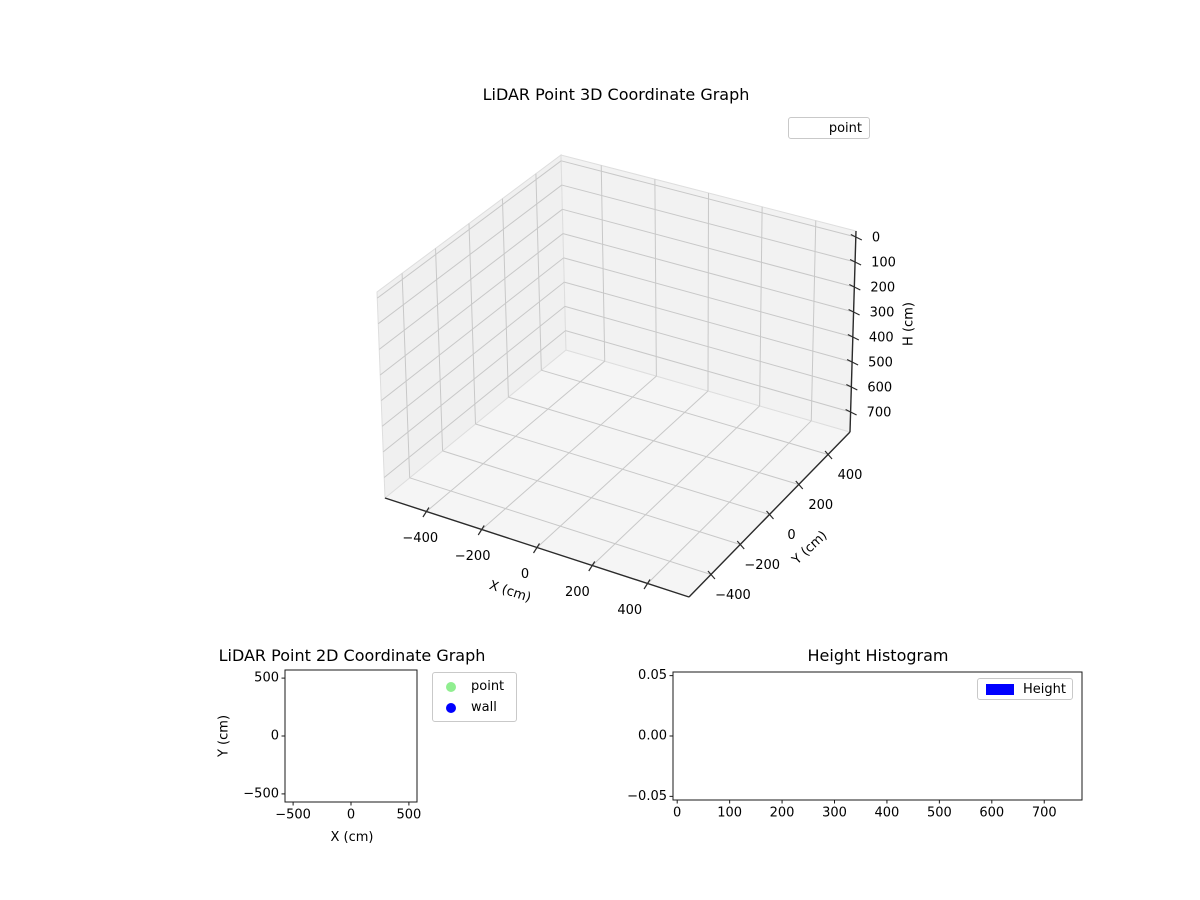 Image resolution: width=1200 pixels, height=900 pixels. What do you see at coordinates (408, 815) in the screenshot?
I see `plot2d-xtick-label: 500` at bounding box center [408, 815].